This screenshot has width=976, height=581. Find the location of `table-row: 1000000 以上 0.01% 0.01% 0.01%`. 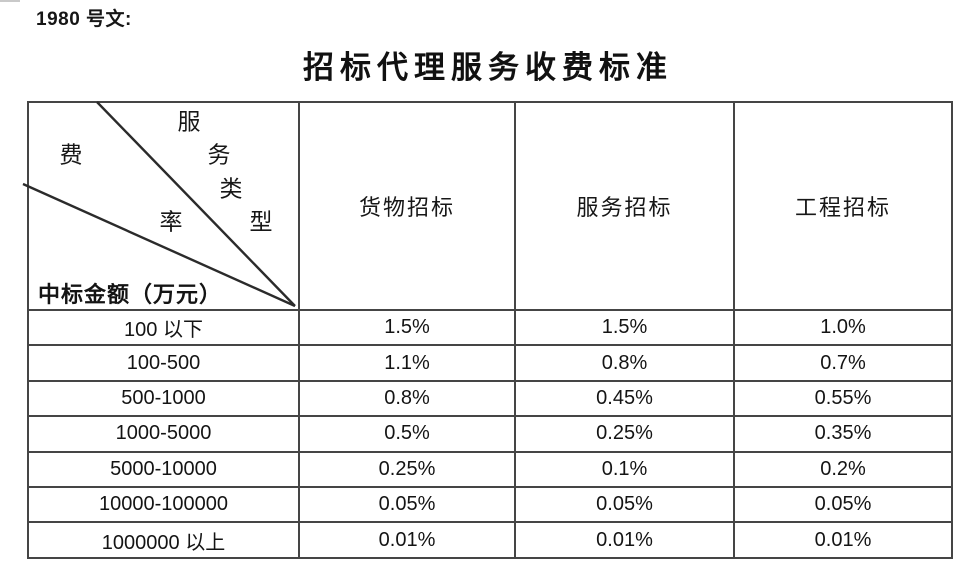

table-row: 1000000 以上 0.01% 0.01% 0.01% is located at coordinates (490, 540).